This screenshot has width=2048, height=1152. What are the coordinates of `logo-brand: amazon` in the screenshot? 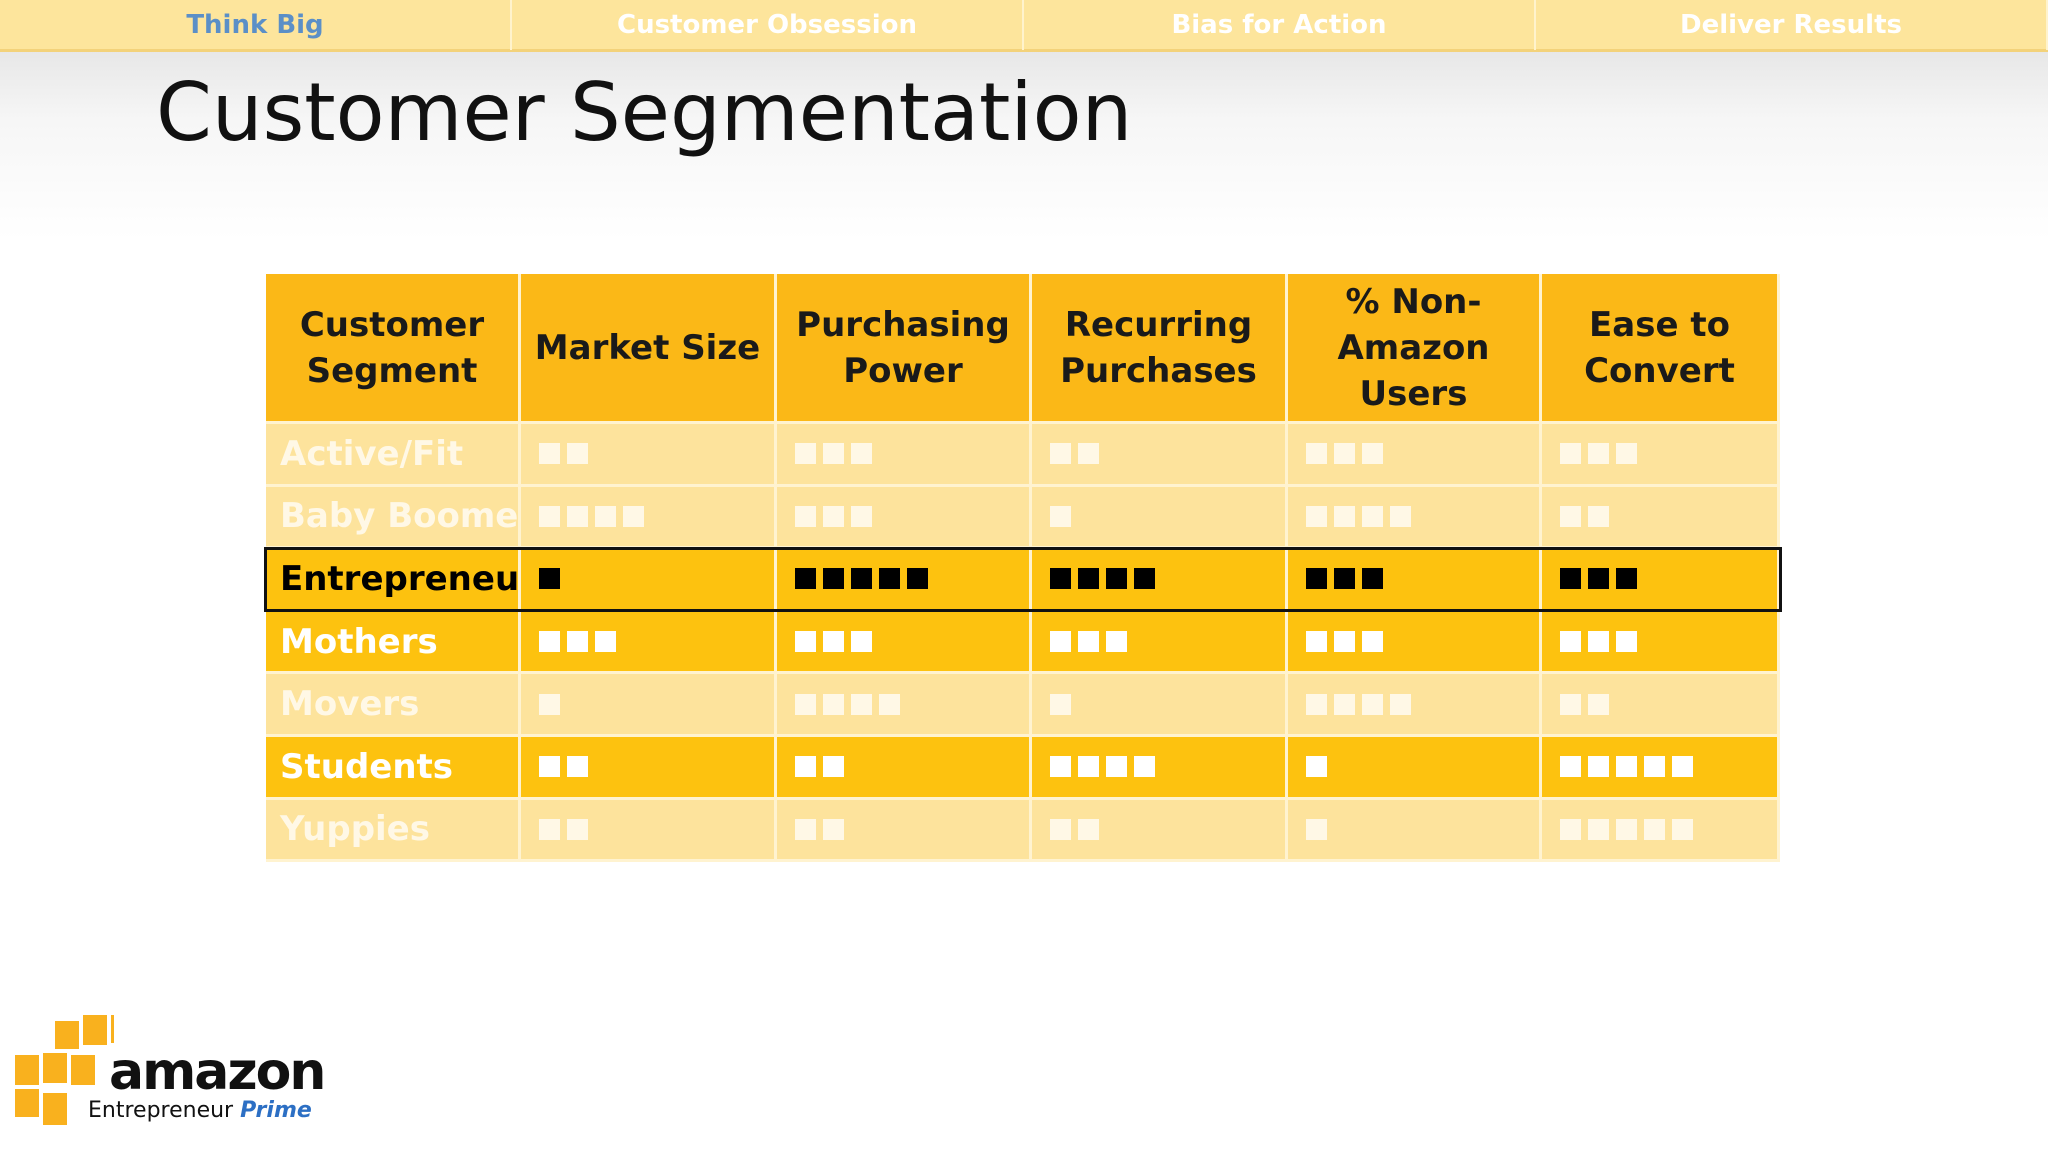 It's located at (217, 1072).